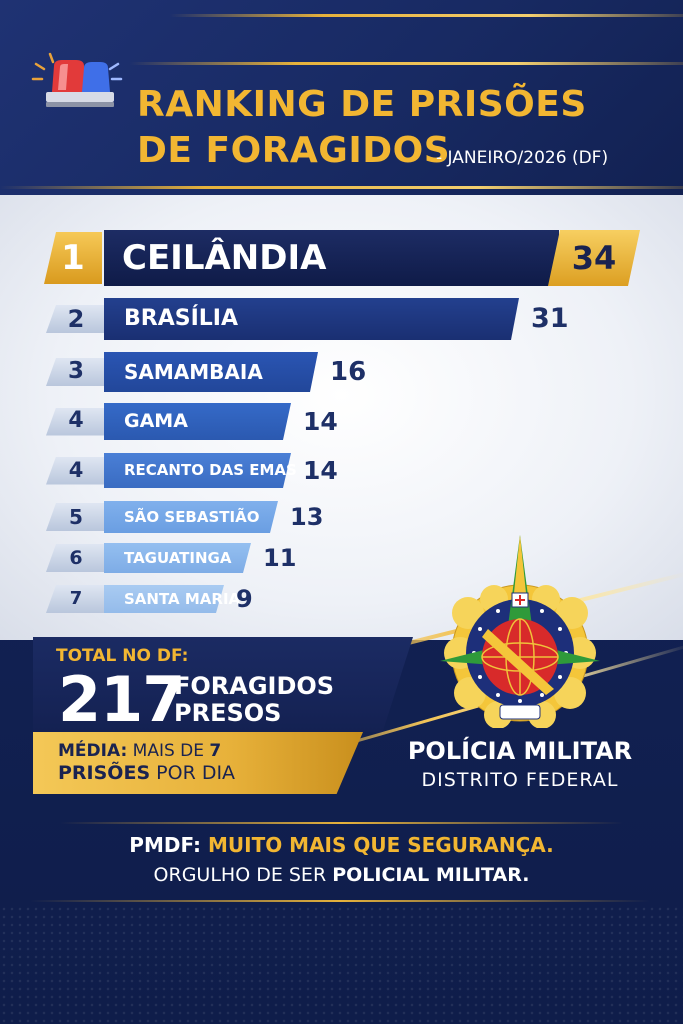  I want to click on footer-pride: ORGULHO DE SER POLICIAL MILITAR., so click(341, 875).